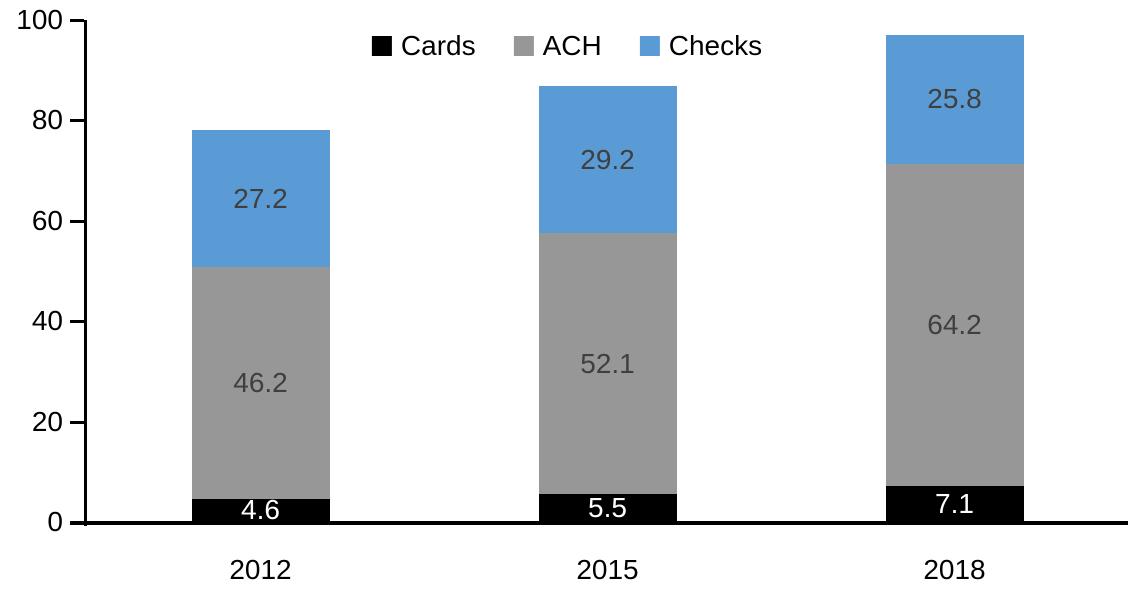 The height and width of the screenshot is (599, 1134). What do you see at coordinates (85, 273) in the screenshot?
I see `y-axis-line` at bounding box center [85, 273].